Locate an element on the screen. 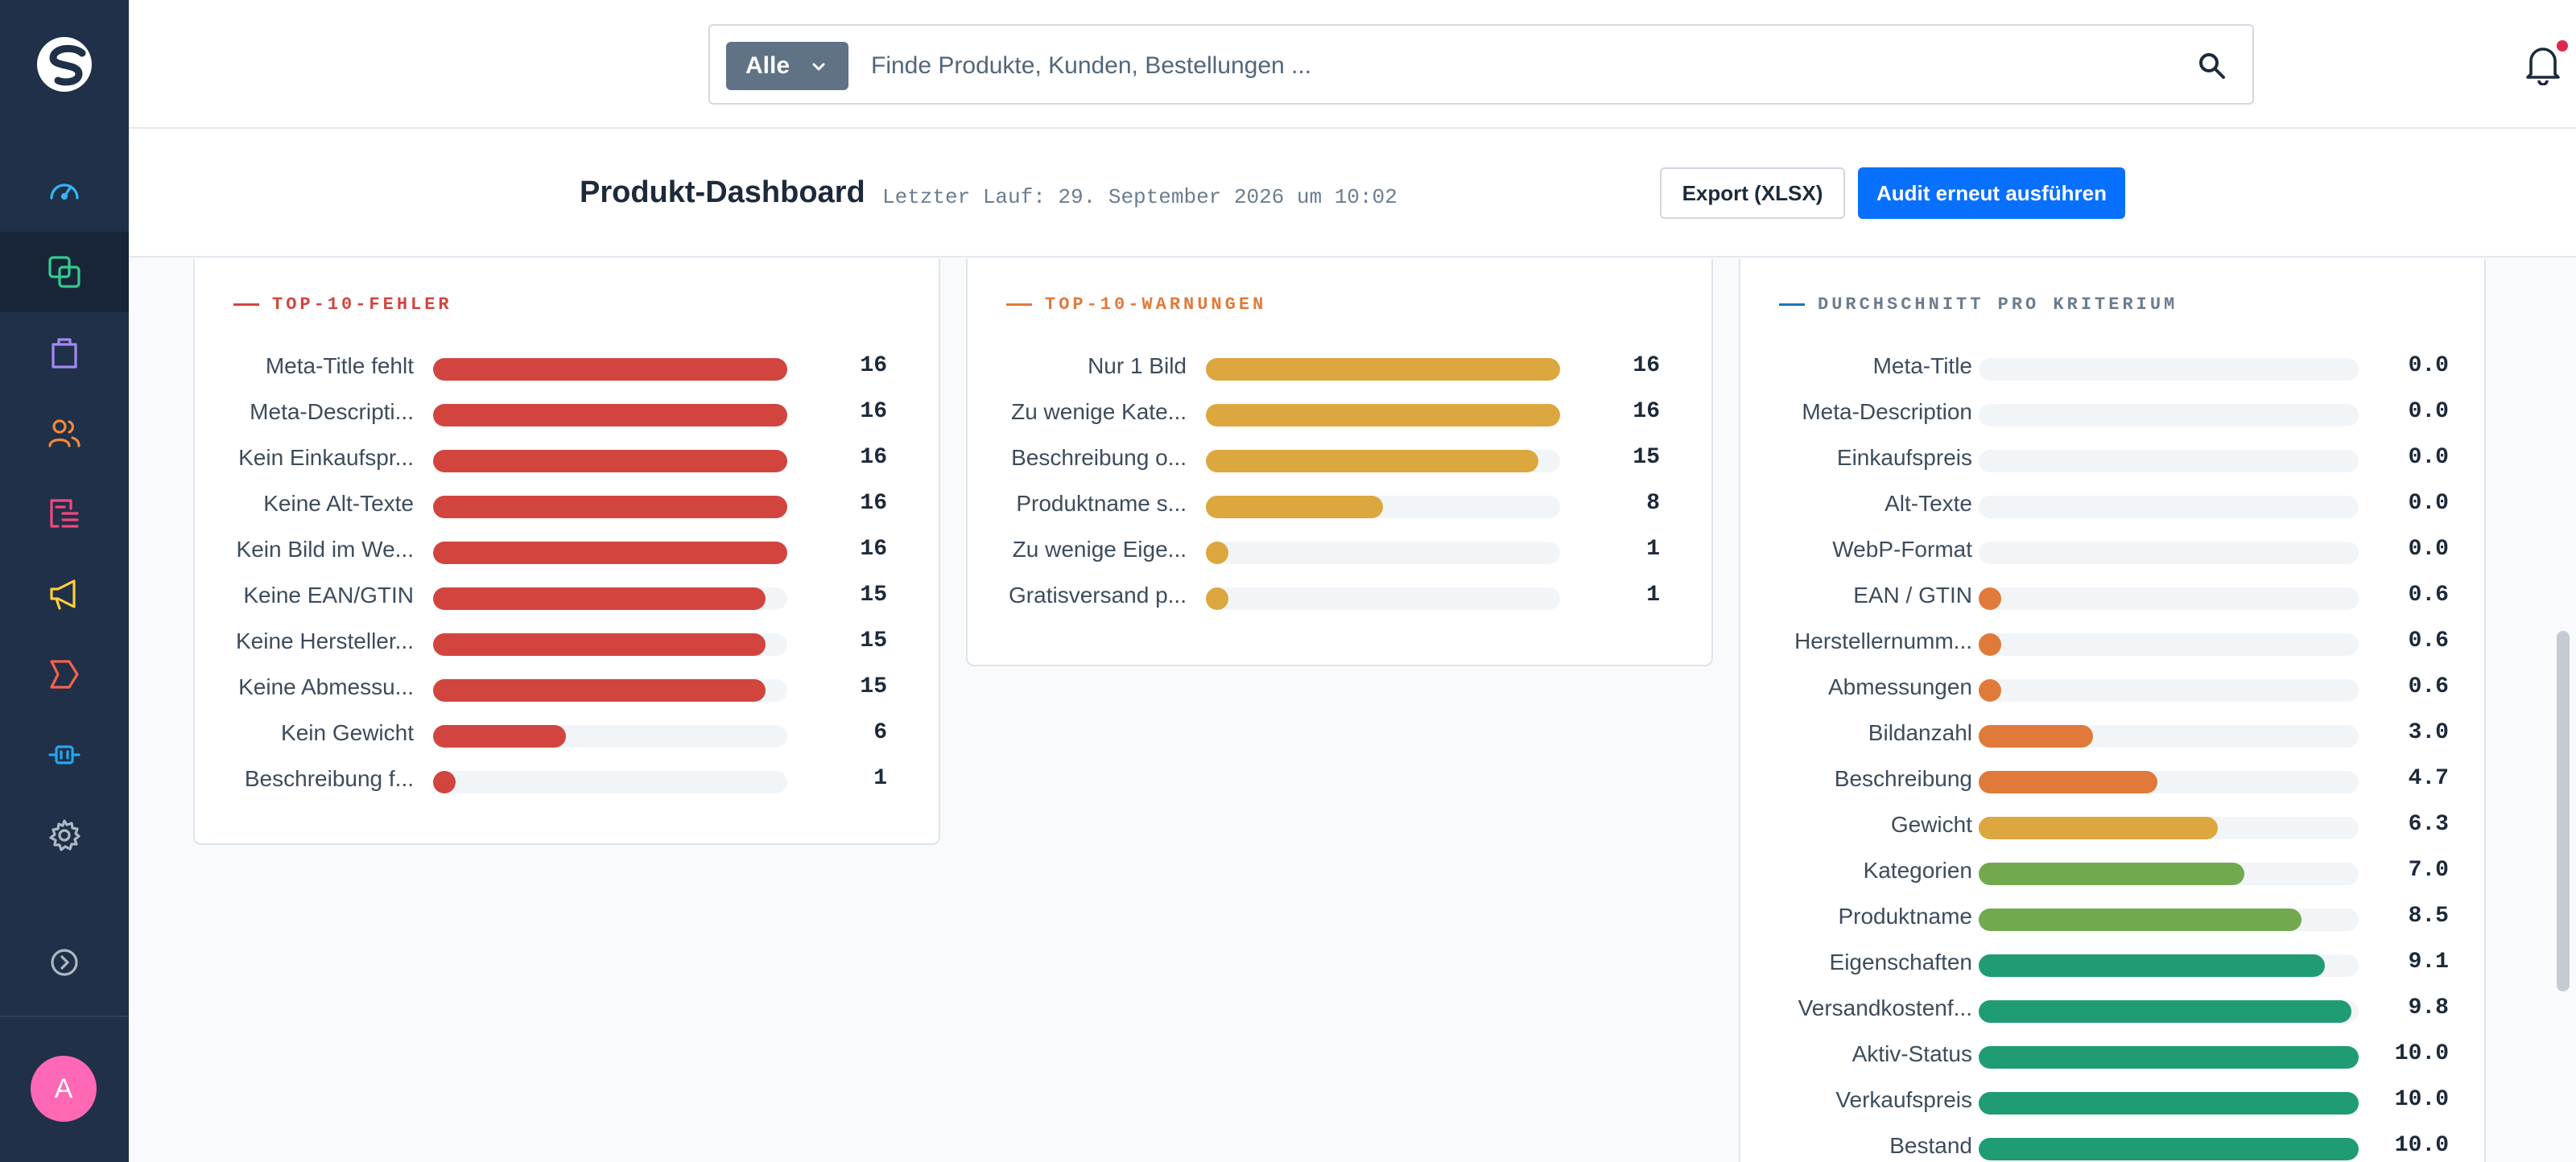 The height and width of the screenshot is (1162, 2576). avatar-initial: A is located at coordinates (63, 1088).